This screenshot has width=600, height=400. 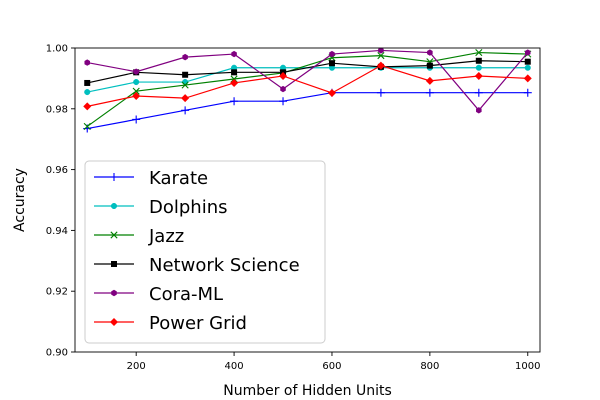 I want to click on legend-entry-karate: Karate, so click(x=151, y=178).